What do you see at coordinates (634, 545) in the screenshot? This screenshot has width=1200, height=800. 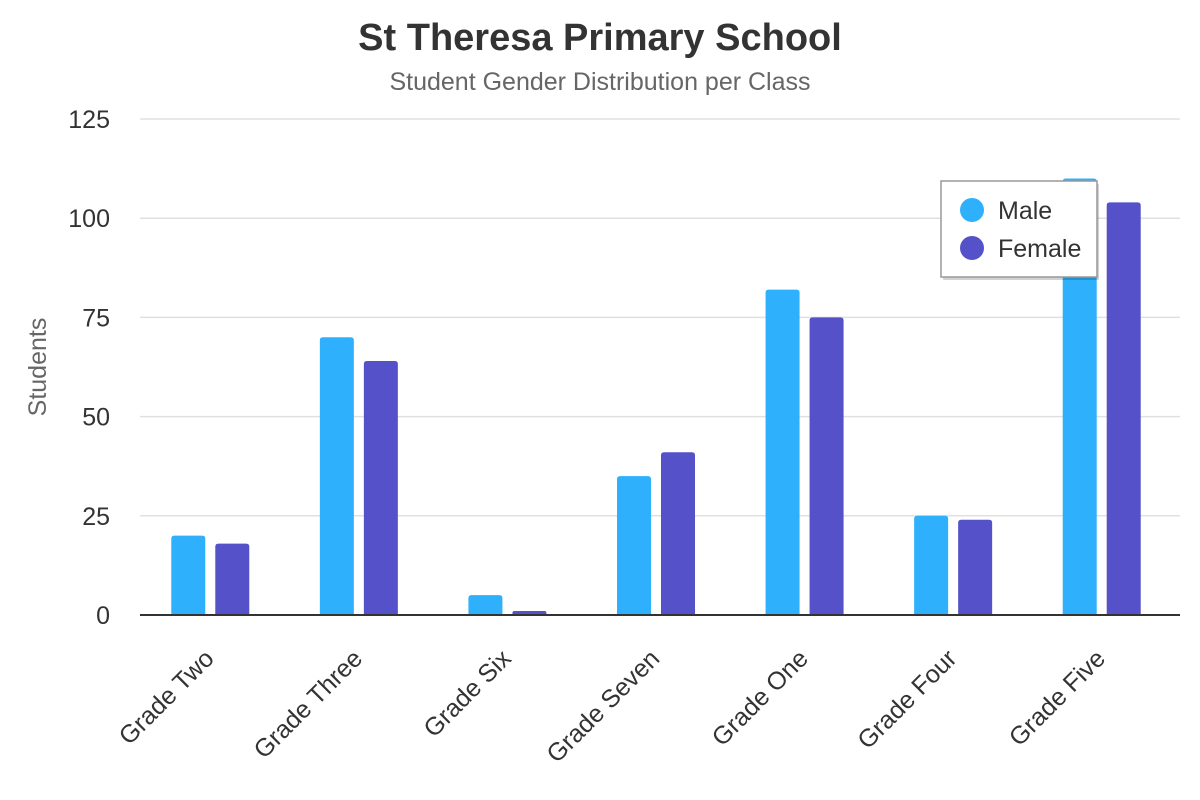 I see `bar-male-grade-seven` at bounding box center [634, 545].